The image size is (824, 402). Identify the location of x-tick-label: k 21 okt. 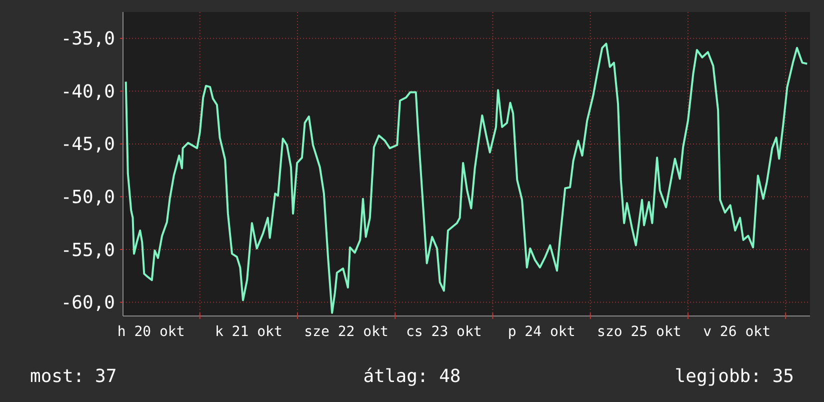
(248, 332).